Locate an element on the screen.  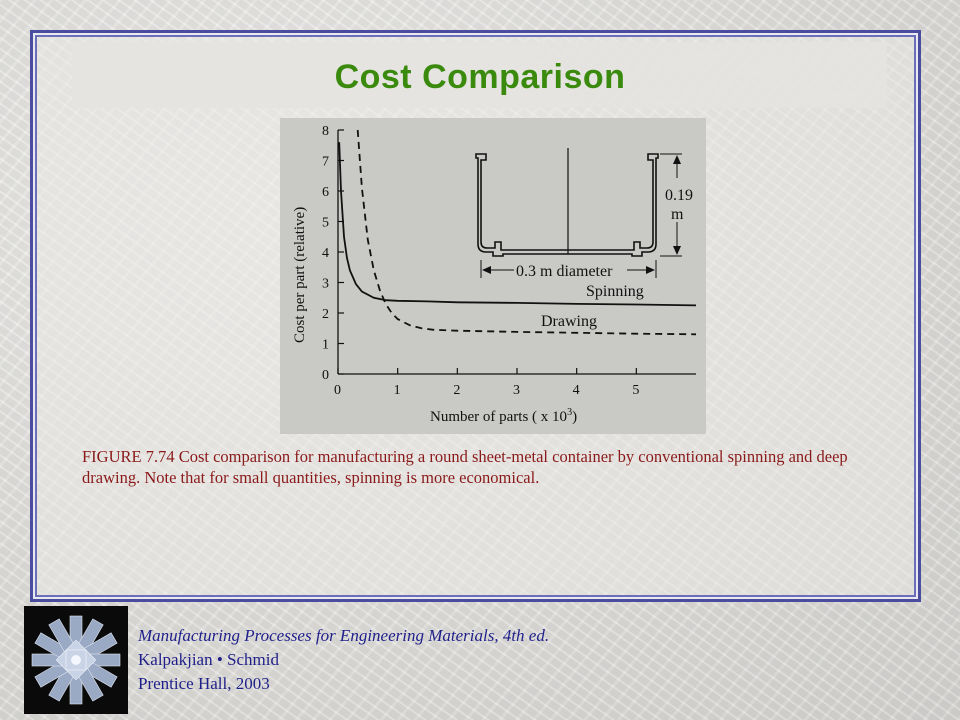
y-tick-label: 3 is located at coordinates (325, 284).